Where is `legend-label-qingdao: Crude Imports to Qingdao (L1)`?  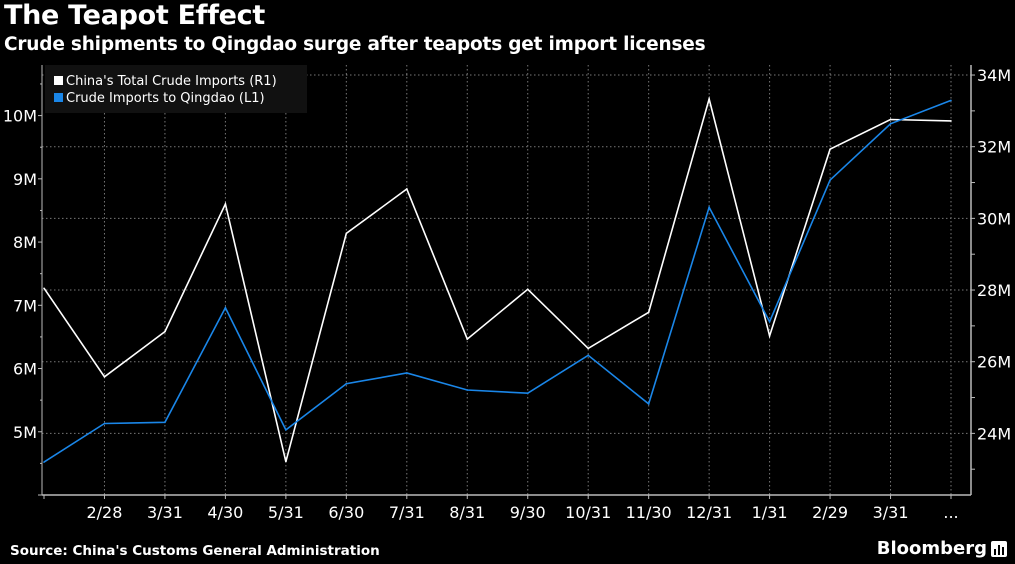
legend-label-qingdao: Crude Imports to Qingdao (L1) is located at coordinates (165, 98).